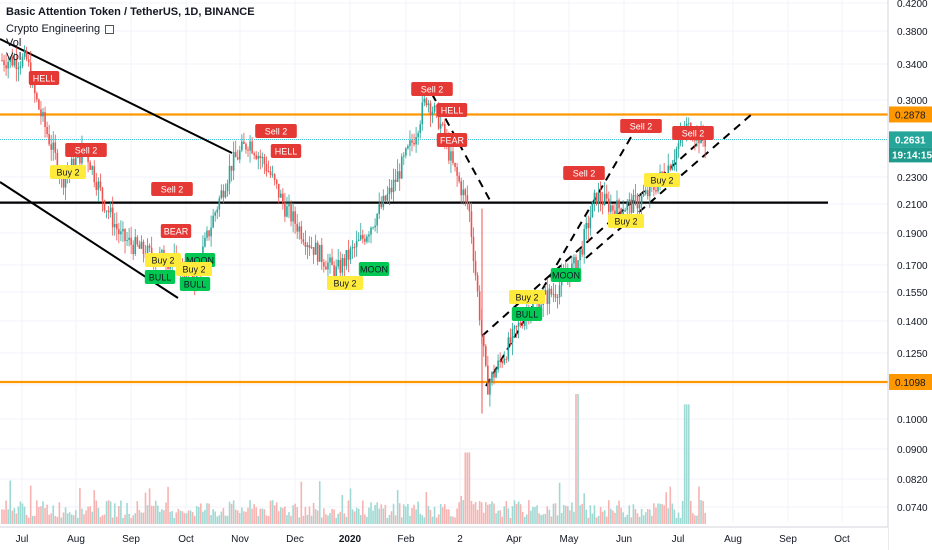 The width and height of the screenshot is (932, 550). I want to click on settings-box-icon, so click(110, 29).